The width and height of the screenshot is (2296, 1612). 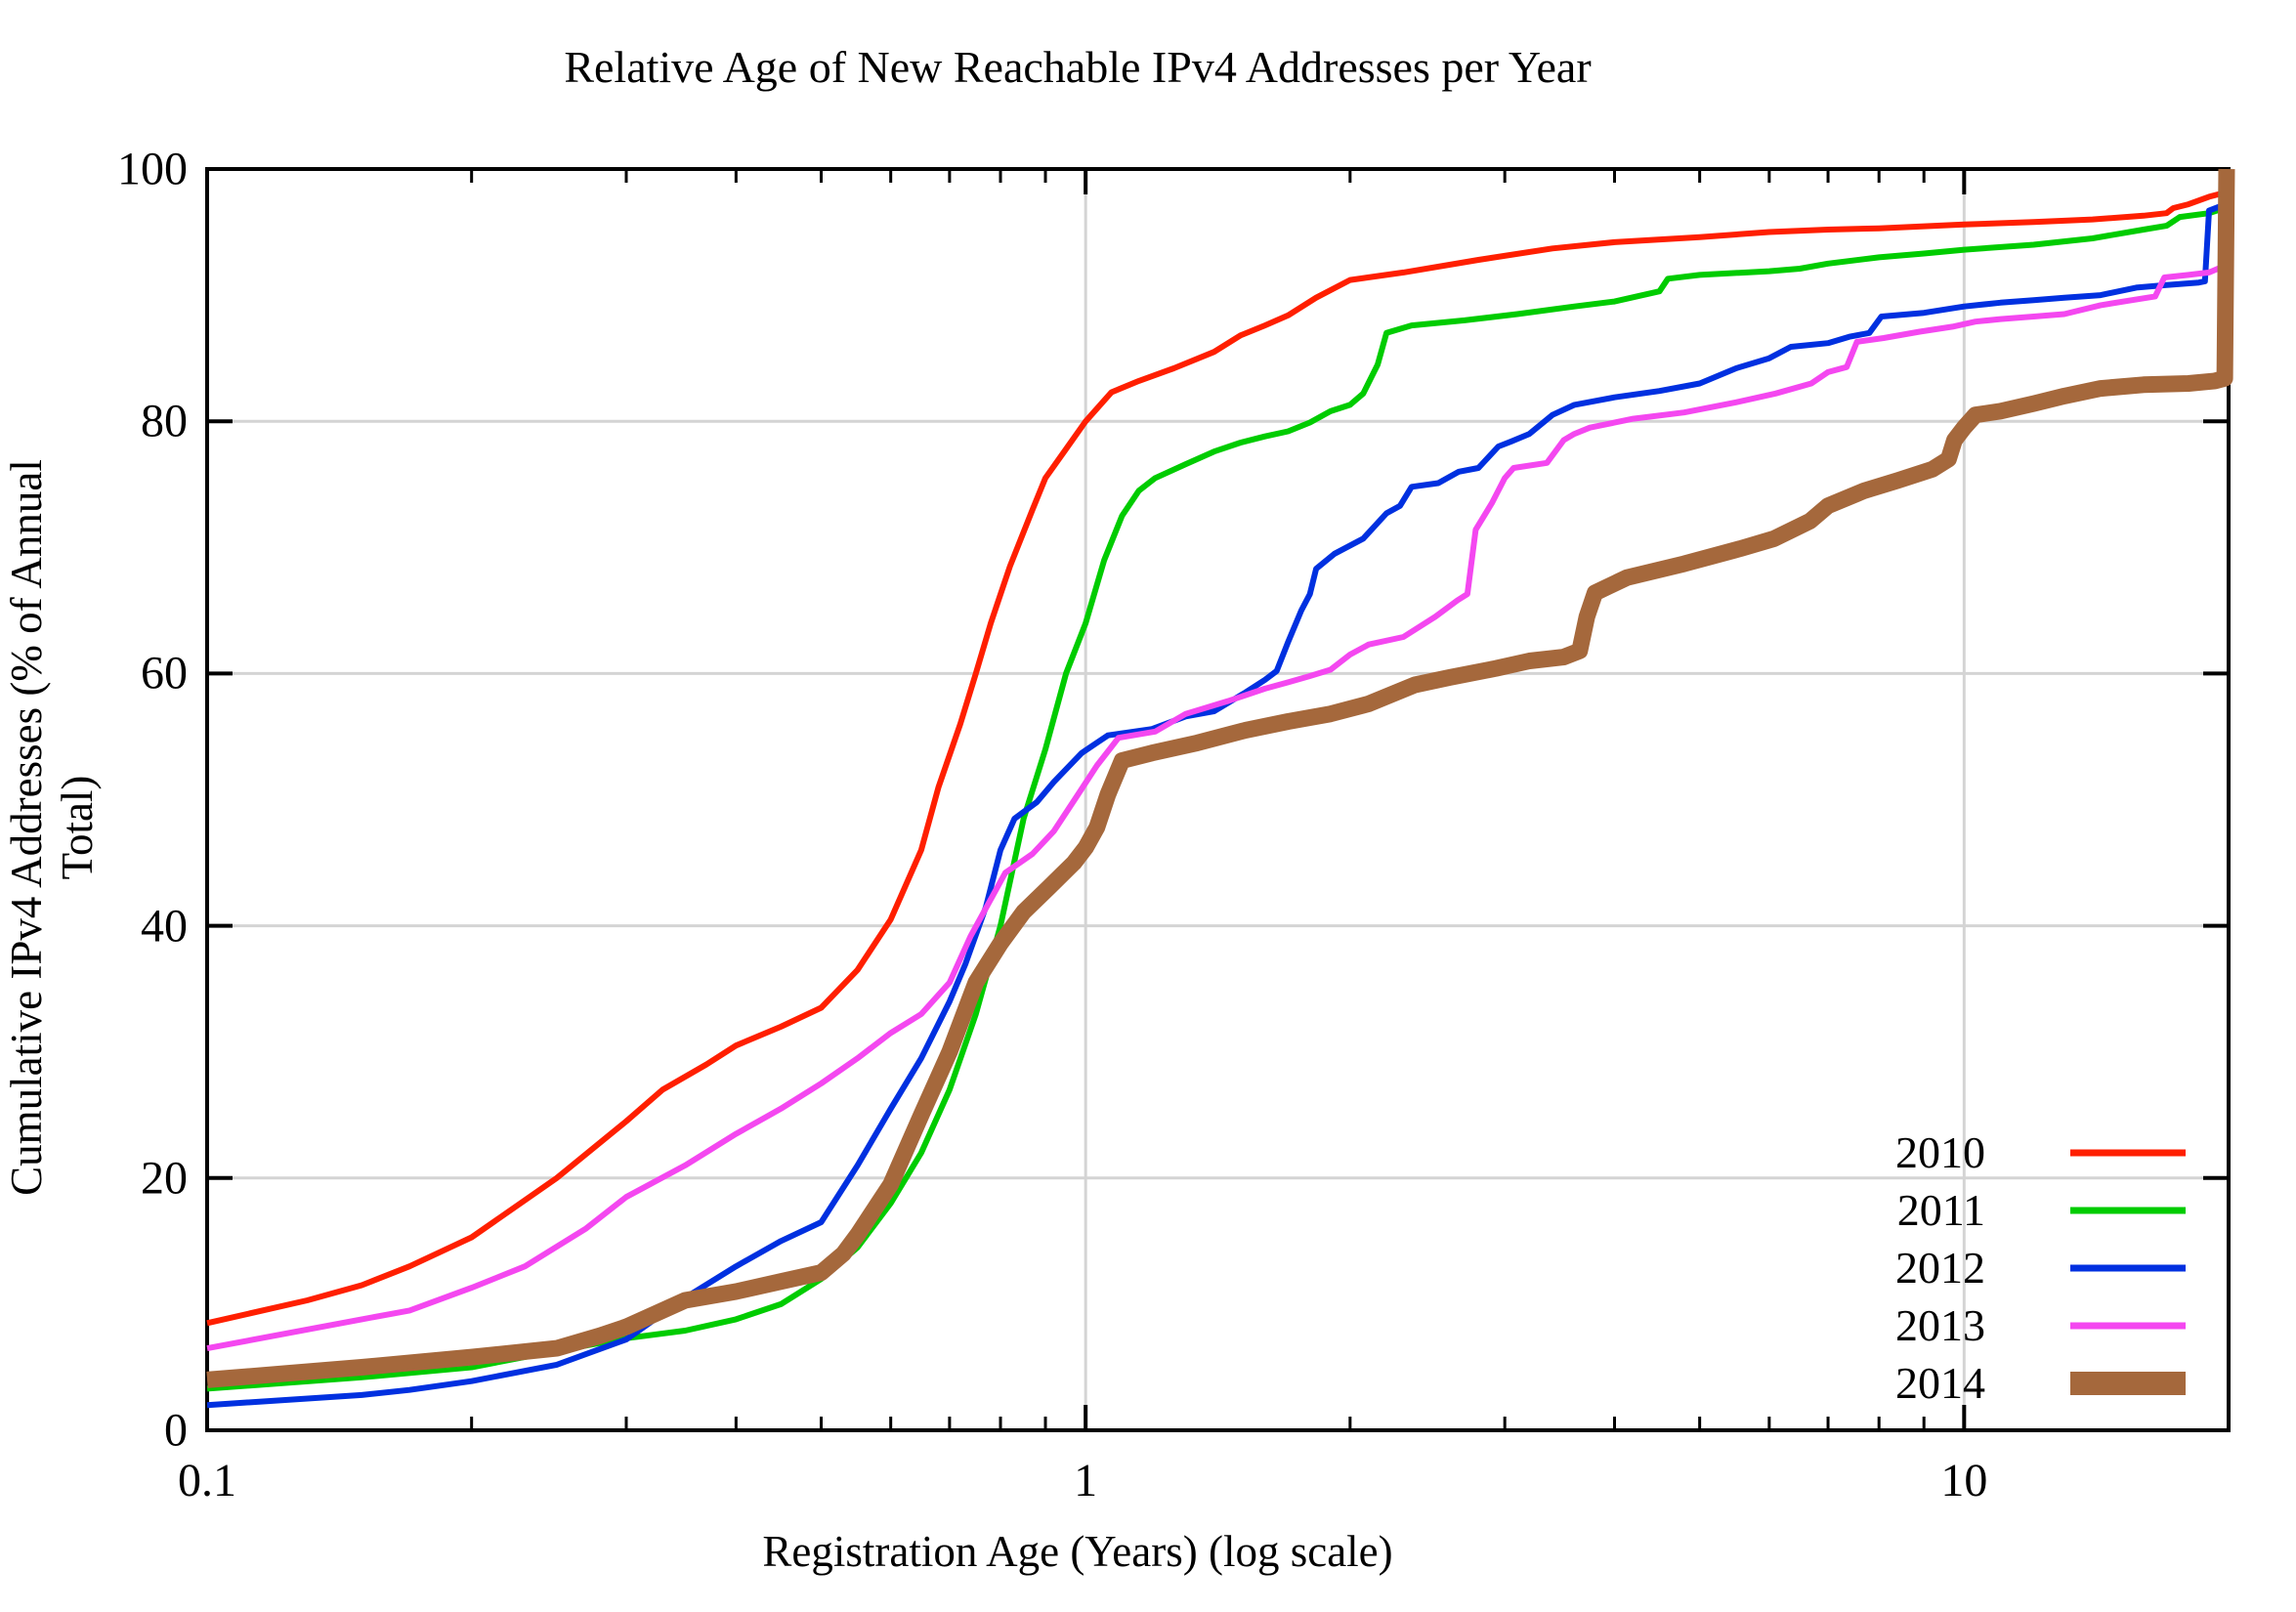 What do you see at coordinates (1940, 1325) in the screenshot?
I see `legend-label-2013: 2013` at bounding box center [1940, 1325].